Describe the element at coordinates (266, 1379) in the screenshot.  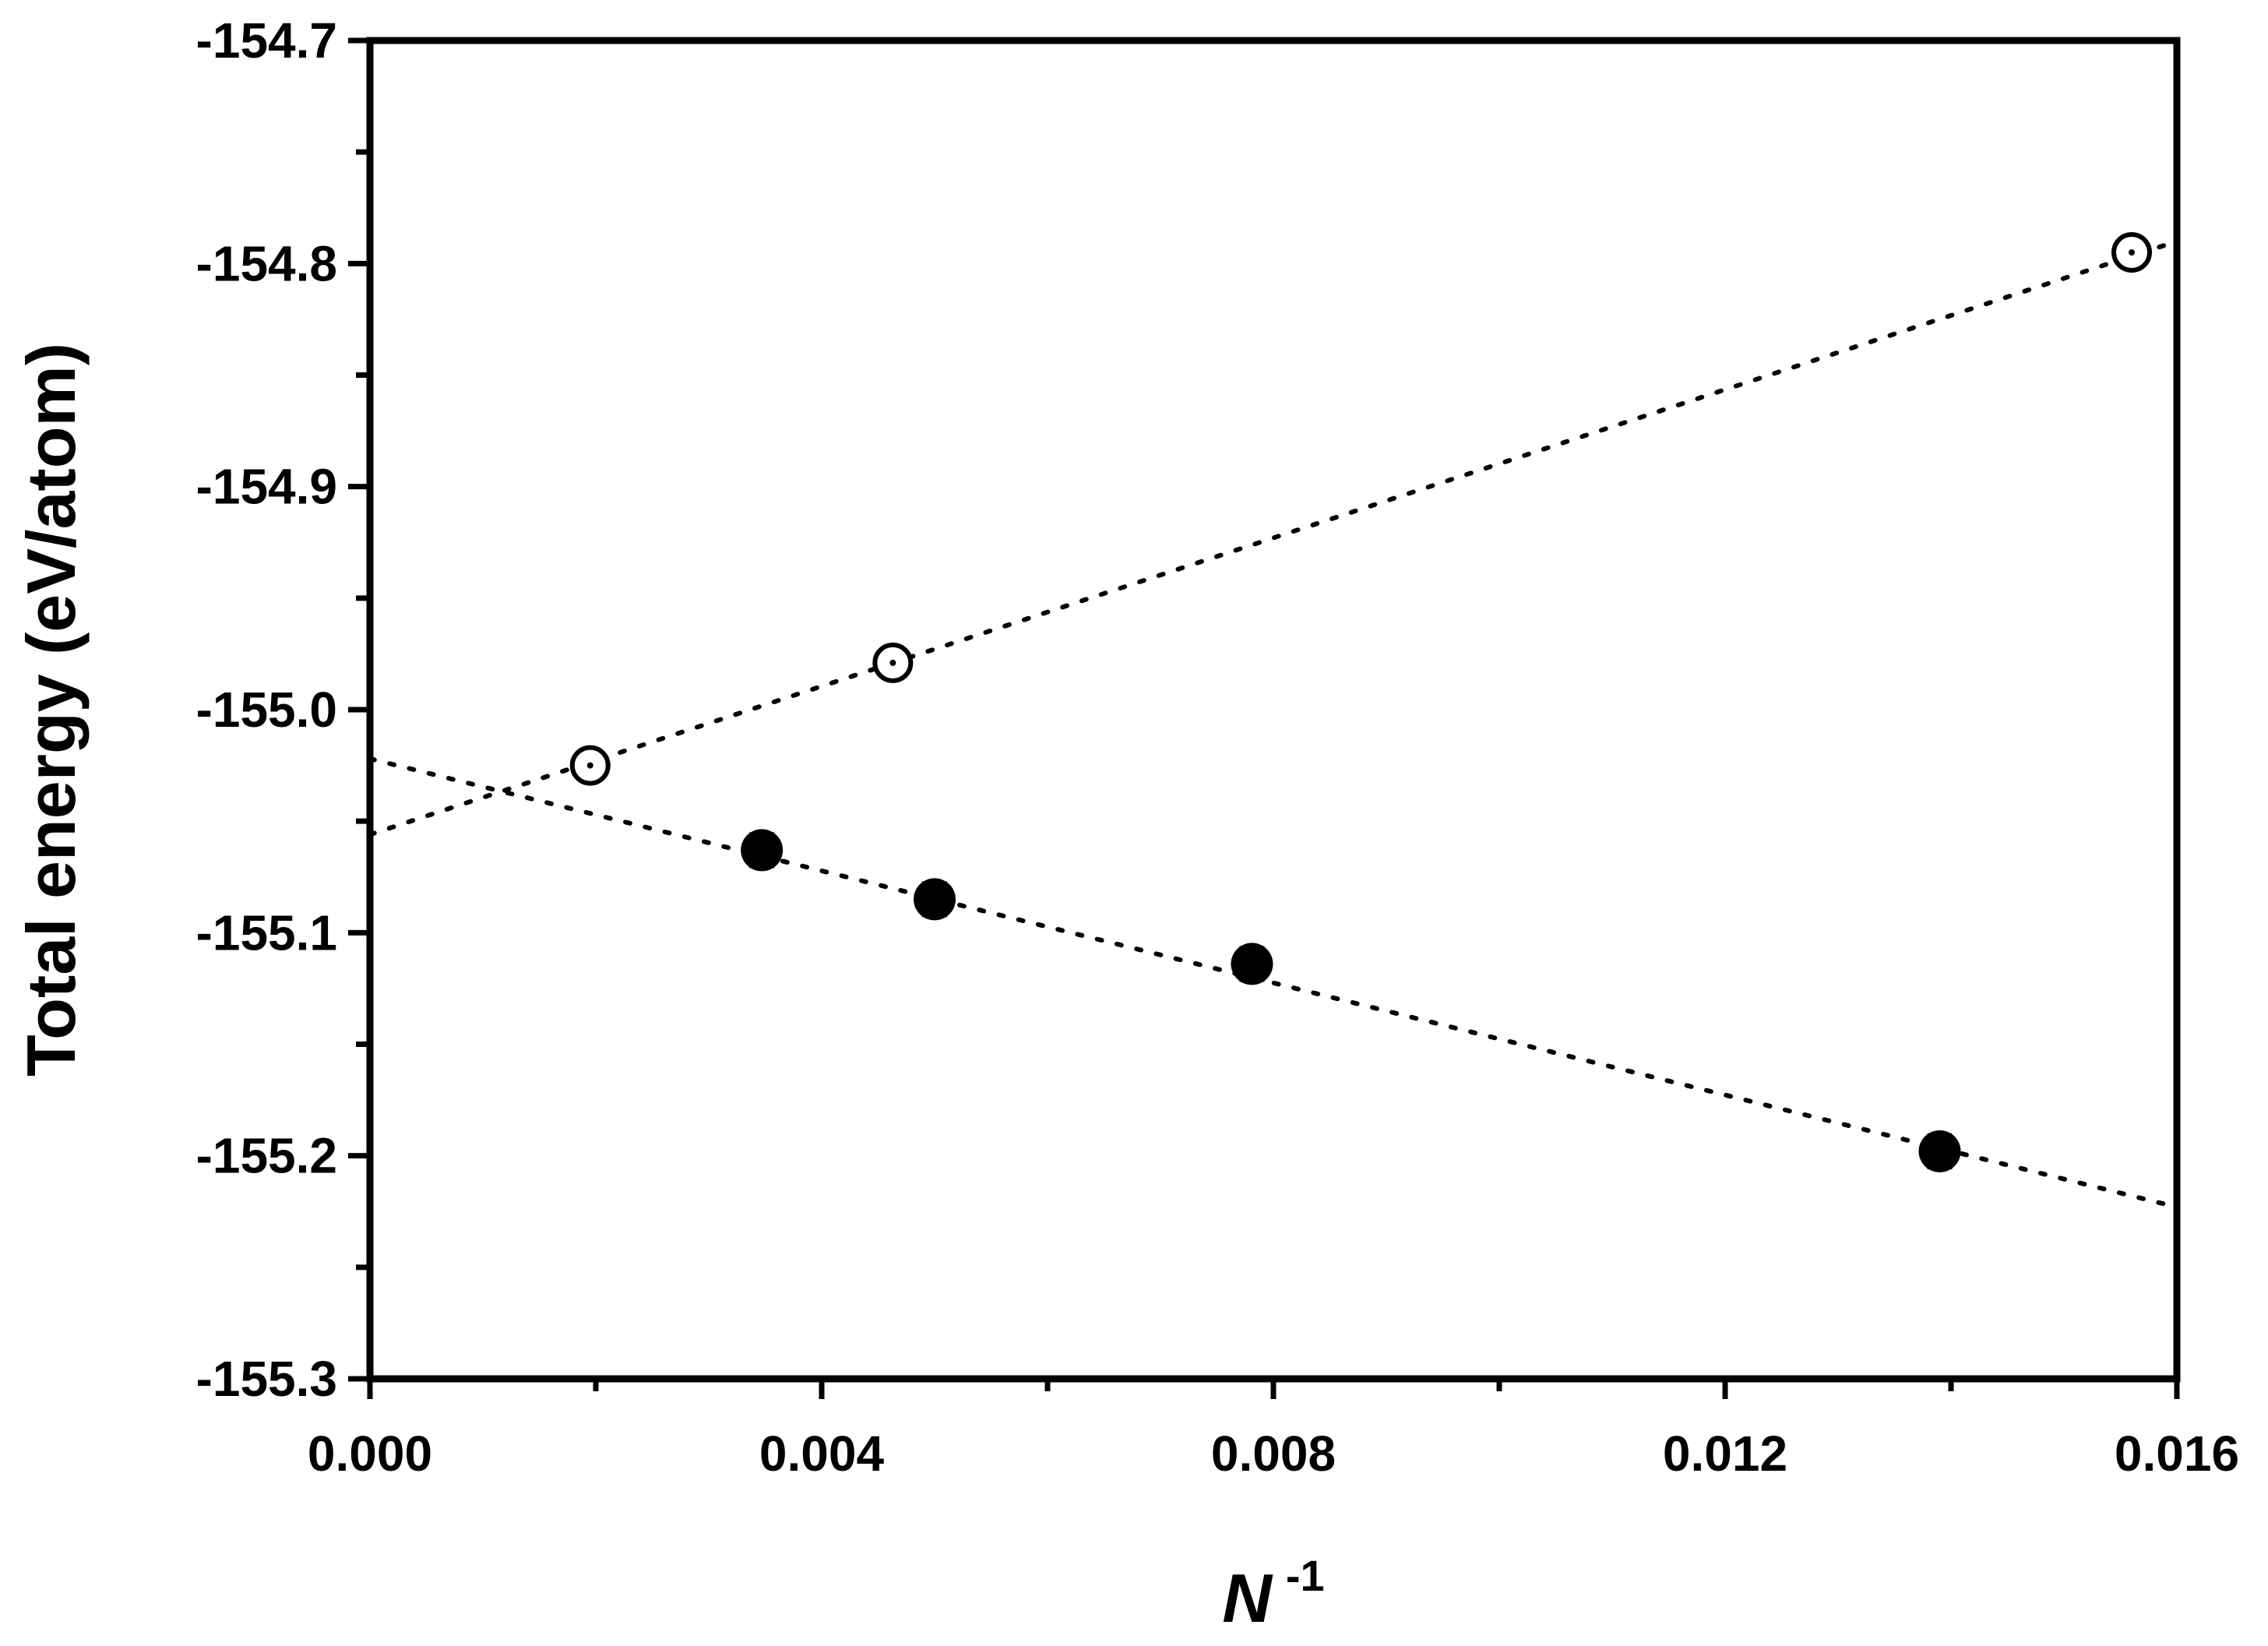
I see `y-tick-label: -155.3` at that location.